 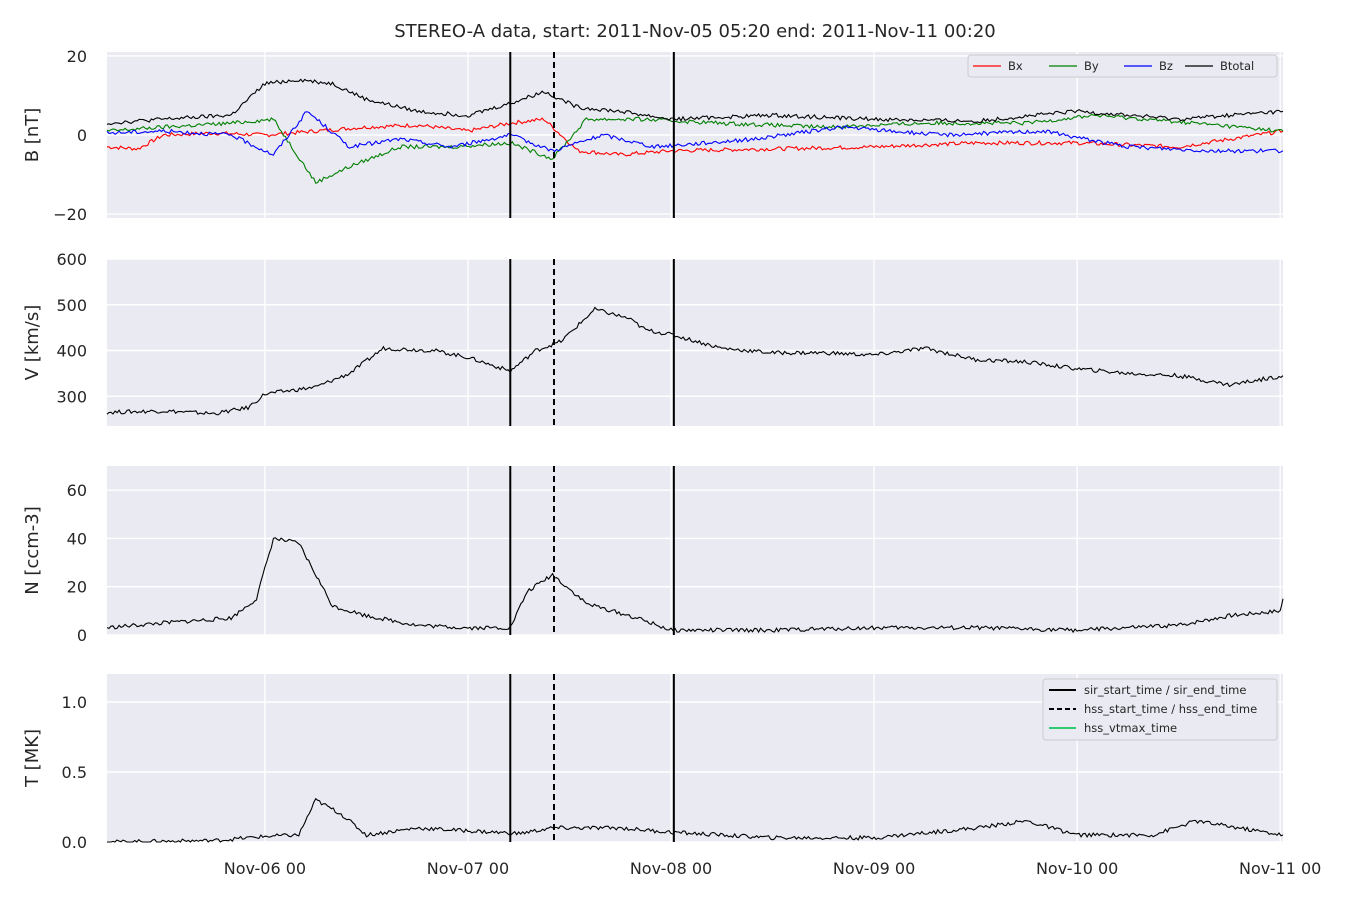 What do you see at coordinates (71, 396) in the screenshot?
I see `y-tick-label: 300` at bounding box center [71, 396].